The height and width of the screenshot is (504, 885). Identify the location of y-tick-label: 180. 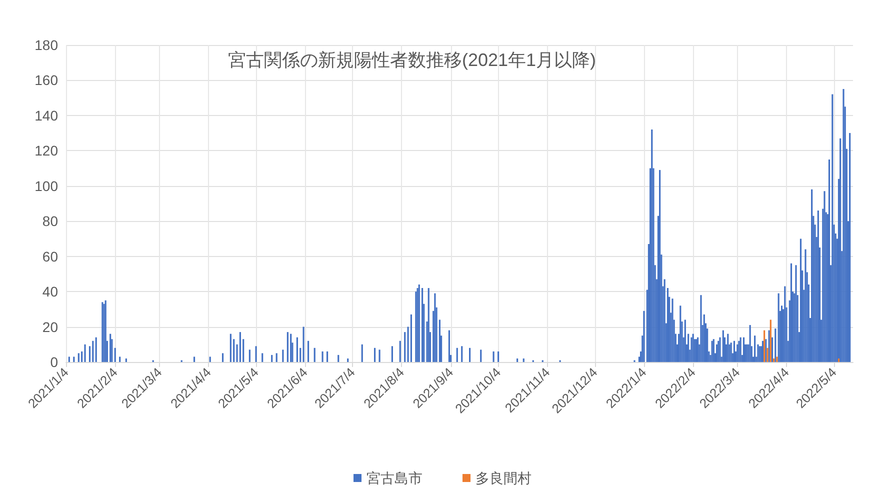
(46, 45).